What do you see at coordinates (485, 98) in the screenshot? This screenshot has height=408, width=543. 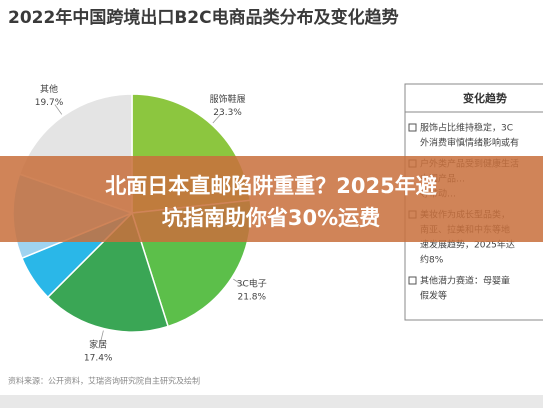 I see `panel-title: 变化趋势` at bounding box center [485, 98].